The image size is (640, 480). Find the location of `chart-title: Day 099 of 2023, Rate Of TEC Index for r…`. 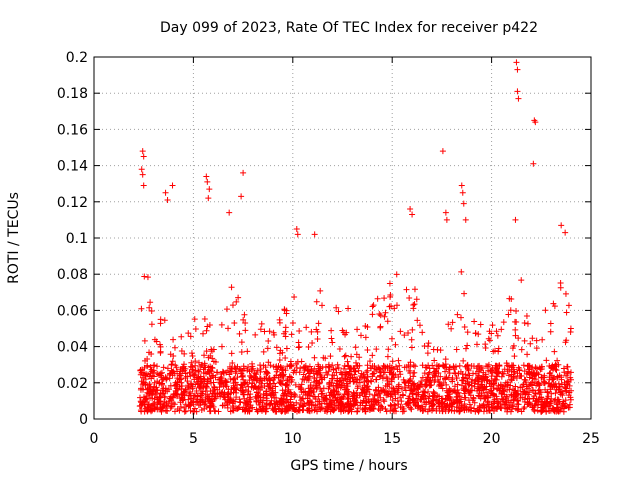

chart-title: Day 099 of 2023, Rate Of TEC Index for r… is located at coordinates (349, 28).